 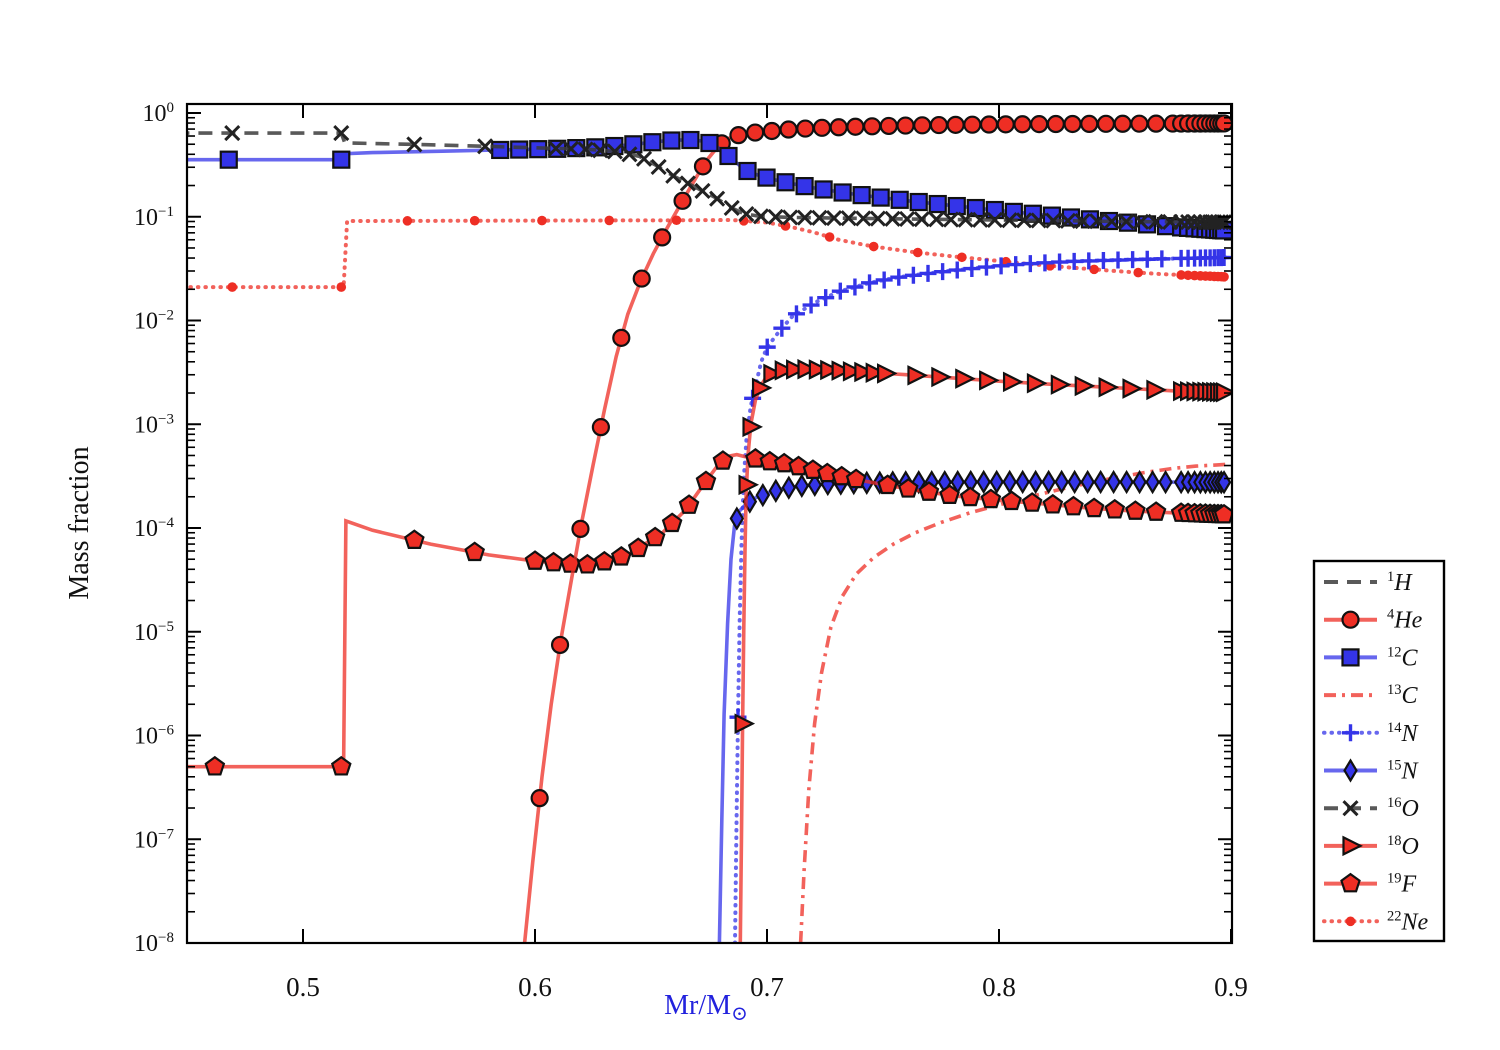 I want to click on y-tick-label: 10⁻⁶, so click(x=154, y=736).